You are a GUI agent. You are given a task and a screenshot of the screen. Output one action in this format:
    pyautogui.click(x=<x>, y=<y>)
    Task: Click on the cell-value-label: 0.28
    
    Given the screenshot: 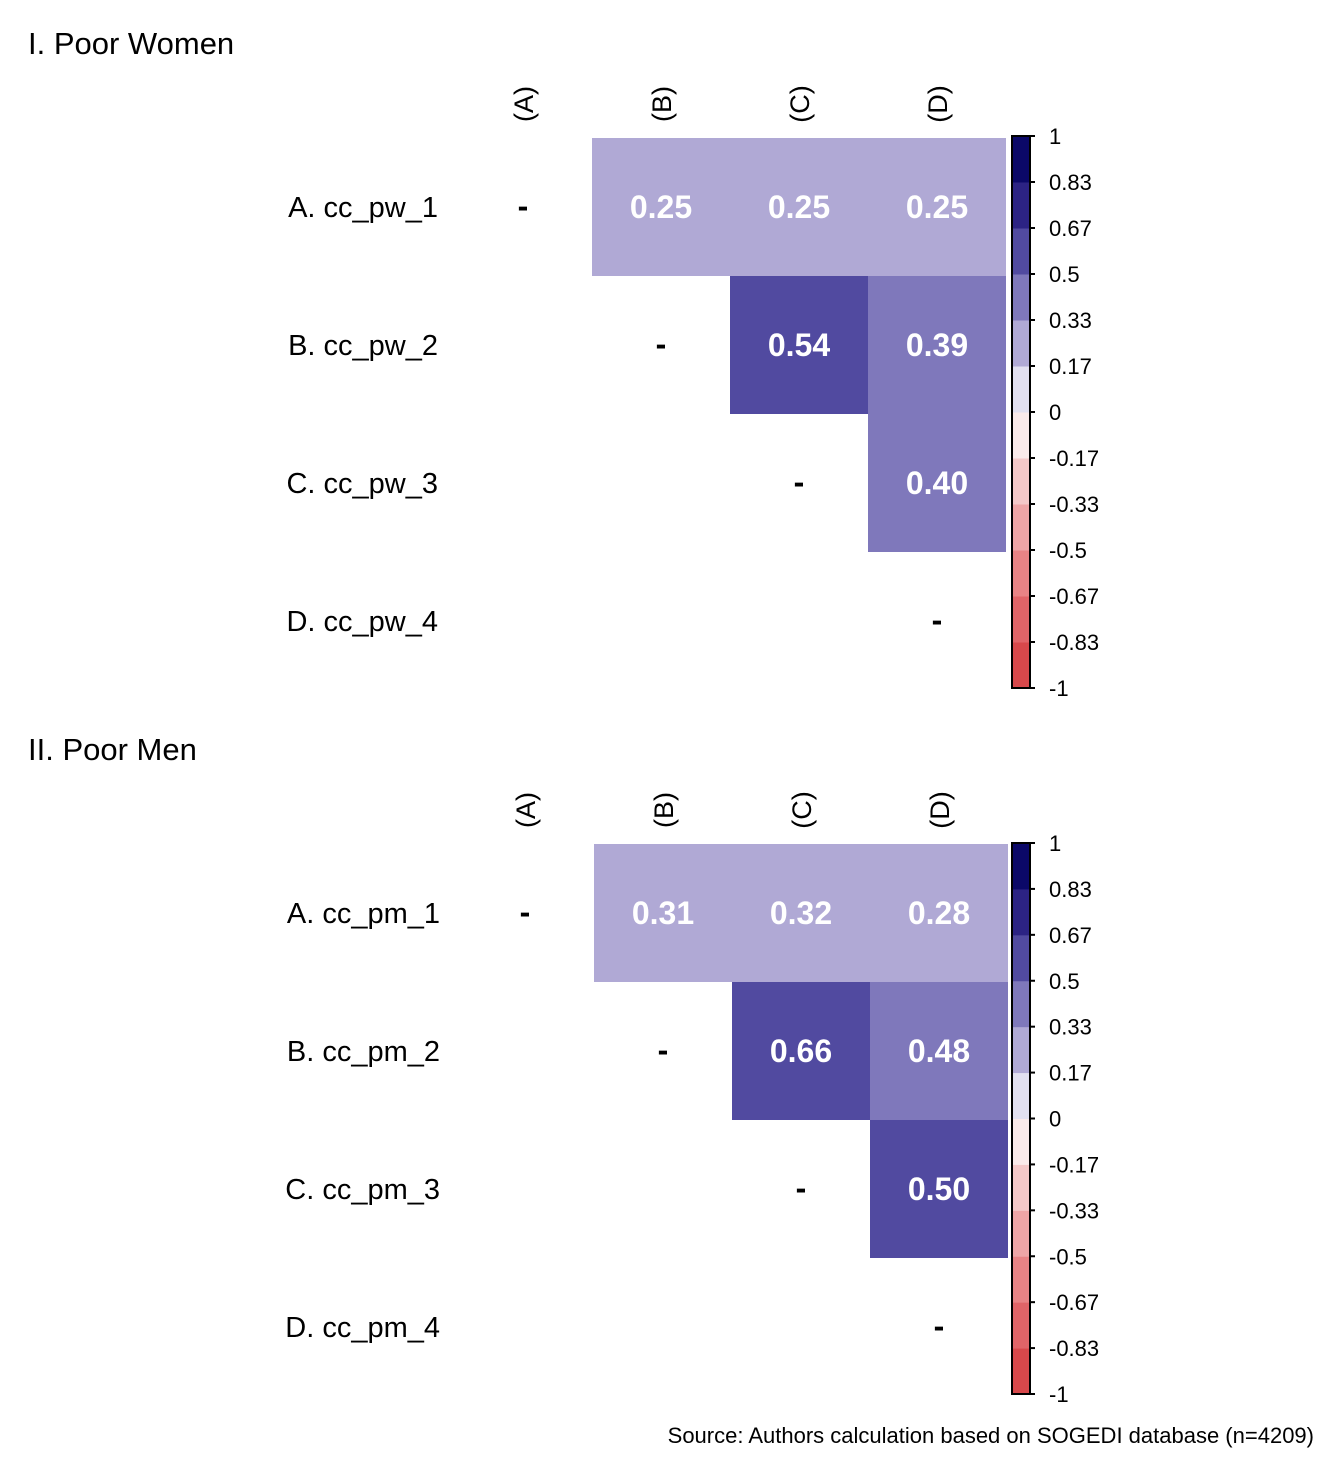 What is the action you would take?
    pyautogui.click(x=939, y=913)
    